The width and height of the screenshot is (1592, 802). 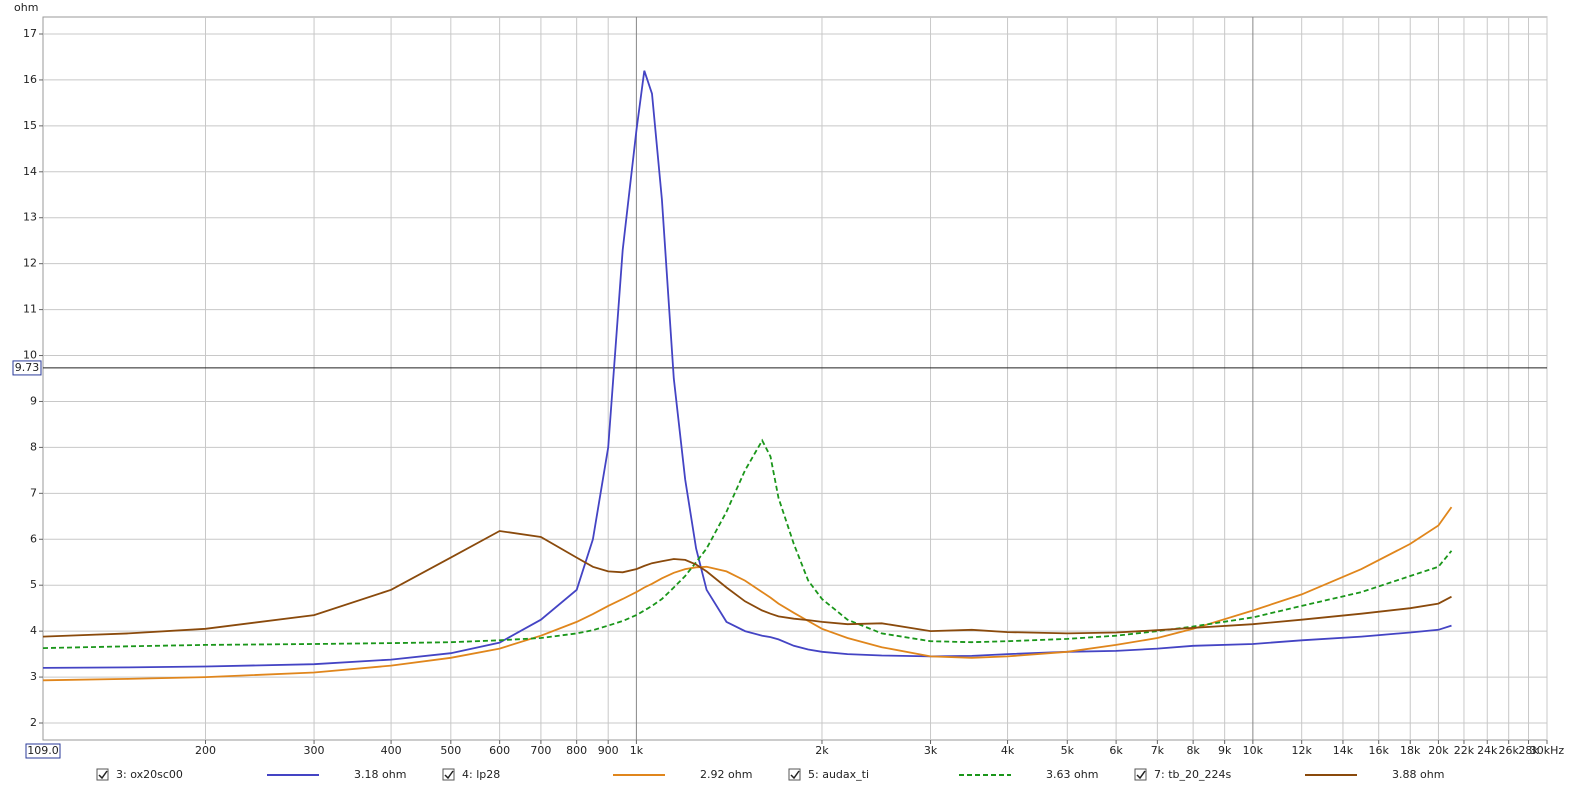 I want to click on y-tick-label: 16, so click(x=30, y=79).